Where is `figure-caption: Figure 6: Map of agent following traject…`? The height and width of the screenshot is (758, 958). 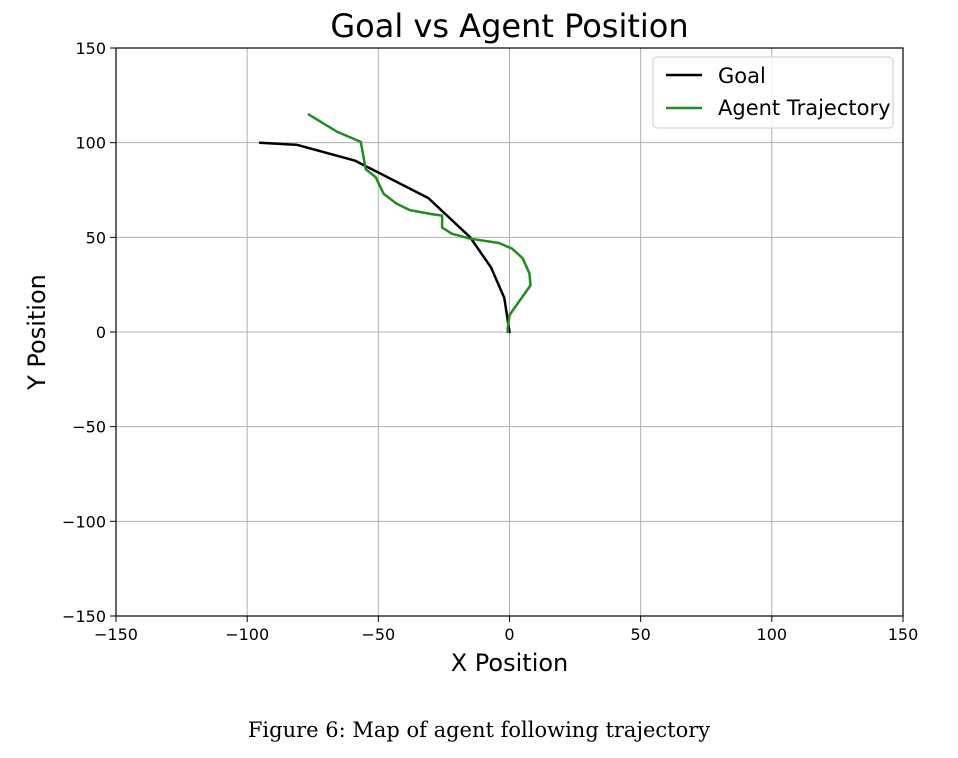
figure-caption: Figure 6: Map of agent following traject… is located at coordinates (479, 730).